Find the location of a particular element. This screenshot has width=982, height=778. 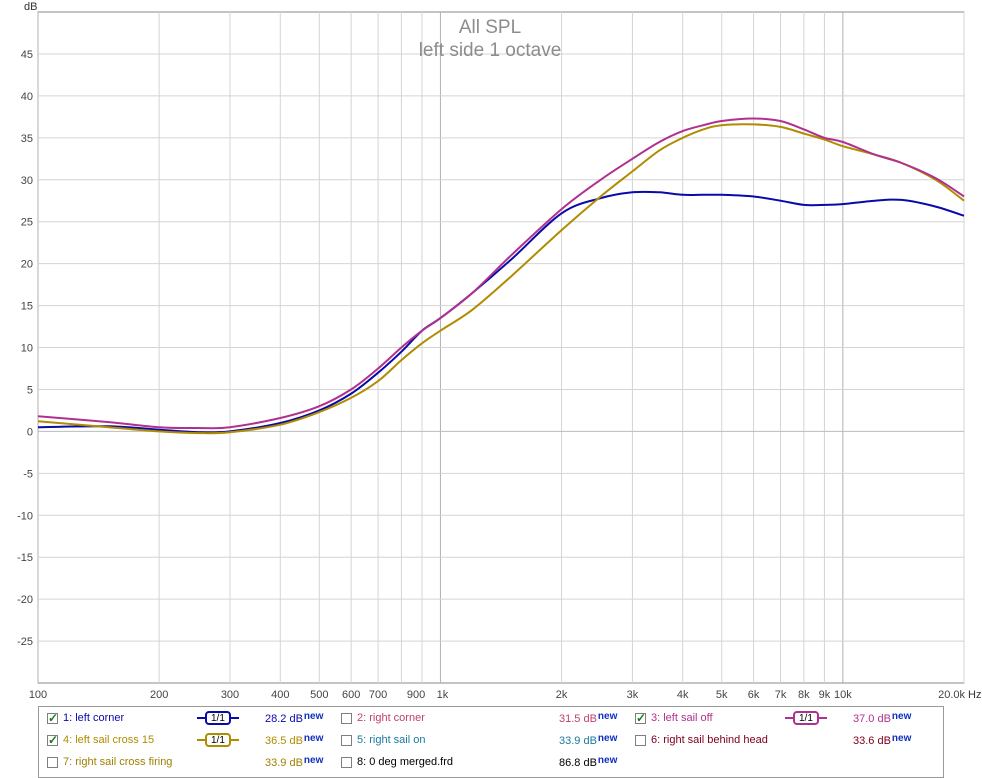

legend-label: 5: right sail on is located at coordinates (391, 740).